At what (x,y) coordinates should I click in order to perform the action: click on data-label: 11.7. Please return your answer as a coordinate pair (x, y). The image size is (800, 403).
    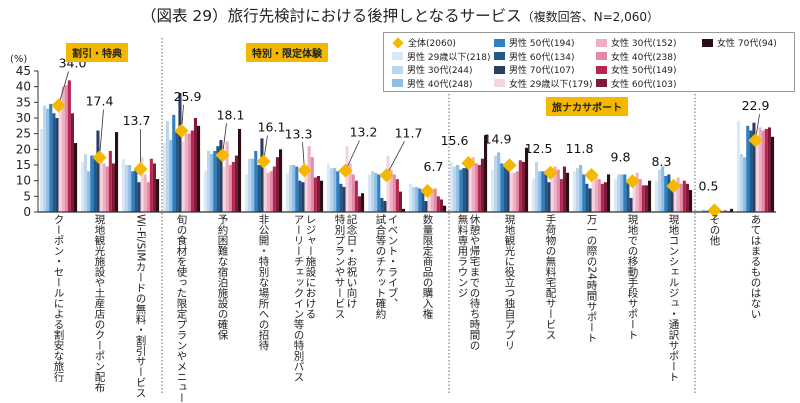
    Looking at the image, I should click on (409, 132).